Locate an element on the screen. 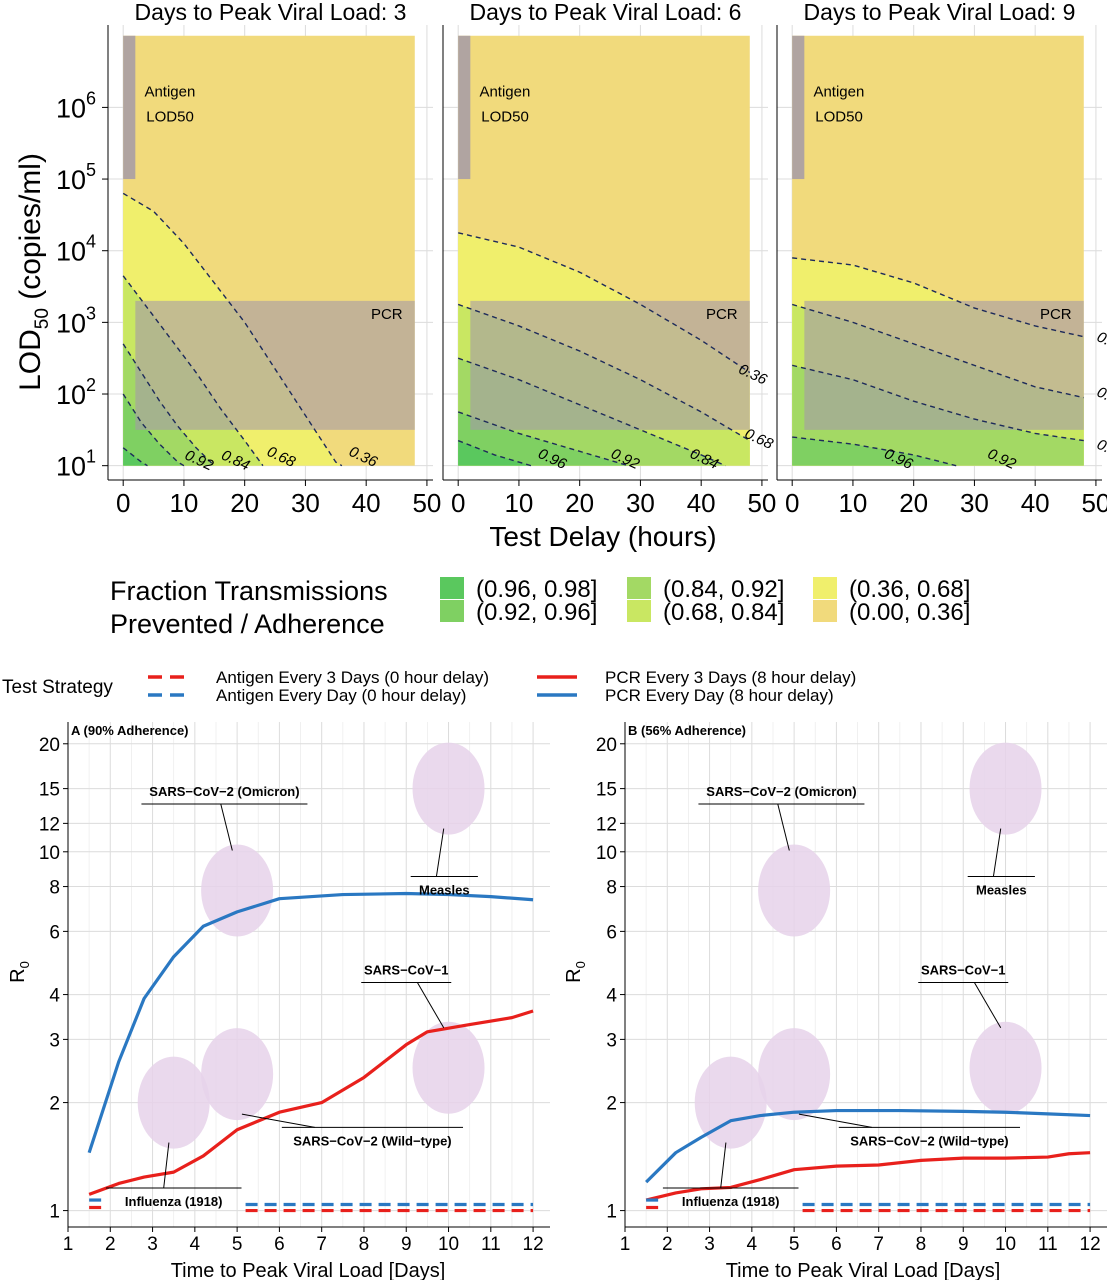 This screenshot has width=1107, height=1280. strategy-legend-title: Test Strategy is located at coordinates (57, 687).